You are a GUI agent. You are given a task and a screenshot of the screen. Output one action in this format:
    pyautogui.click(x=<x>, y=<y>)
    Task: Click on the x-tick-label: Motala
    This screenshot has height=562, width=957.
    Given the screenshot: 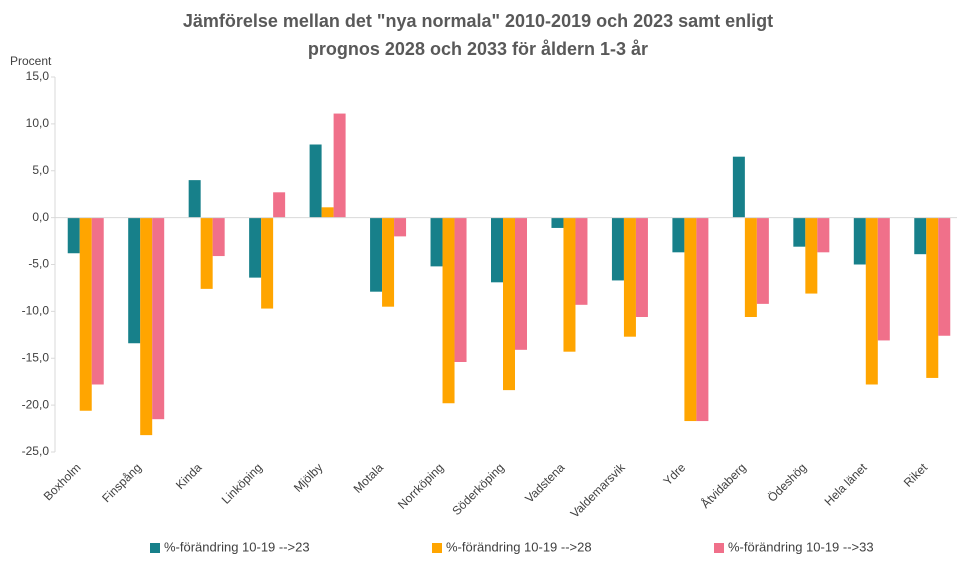 What is the action you would take?
    pyautogui.click(x=369, y=478)
    